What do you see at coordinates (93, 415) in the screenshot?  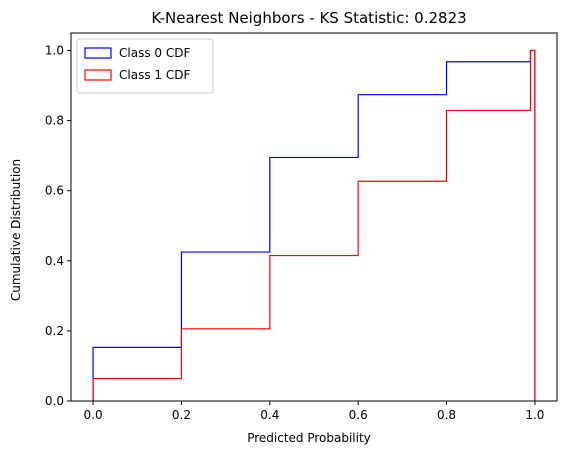 I see `x-tick-label: 0.0` at bounding box center [93, 415].